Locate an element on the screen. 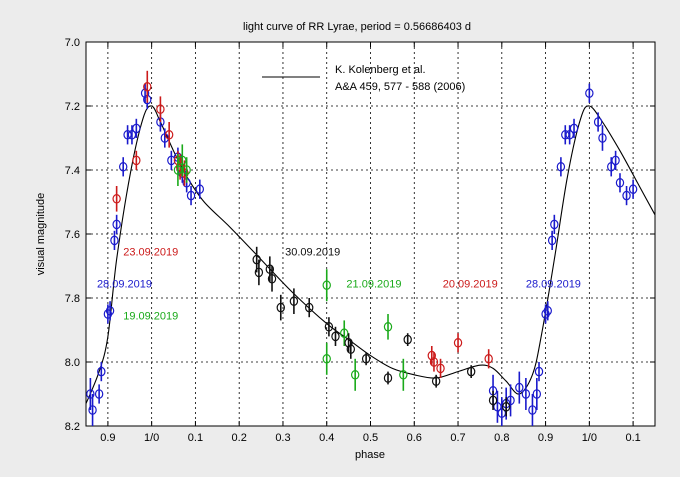 The width and height of the screenshot is (680, 477). x-tick-label: 0.6 is located at coordinates (414, 438).